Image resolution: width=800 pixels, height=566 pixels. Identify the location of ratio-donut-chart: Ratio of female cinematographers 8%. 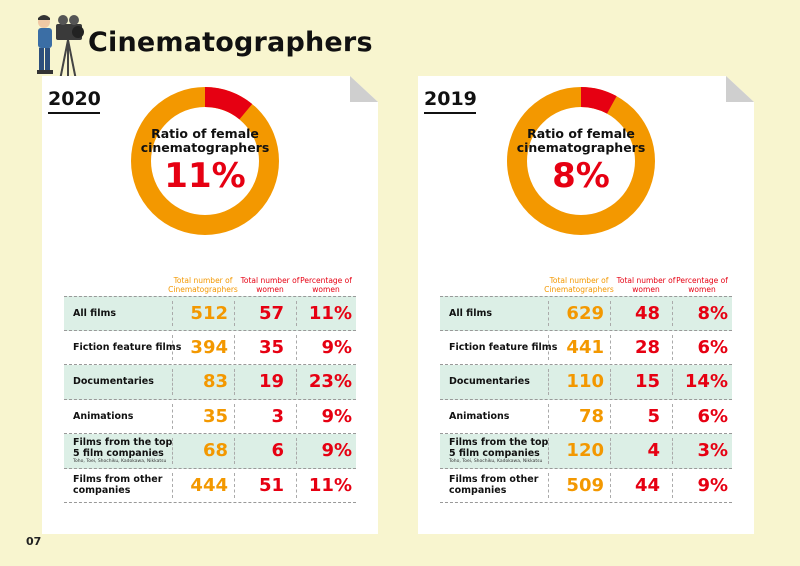
(581, 161).